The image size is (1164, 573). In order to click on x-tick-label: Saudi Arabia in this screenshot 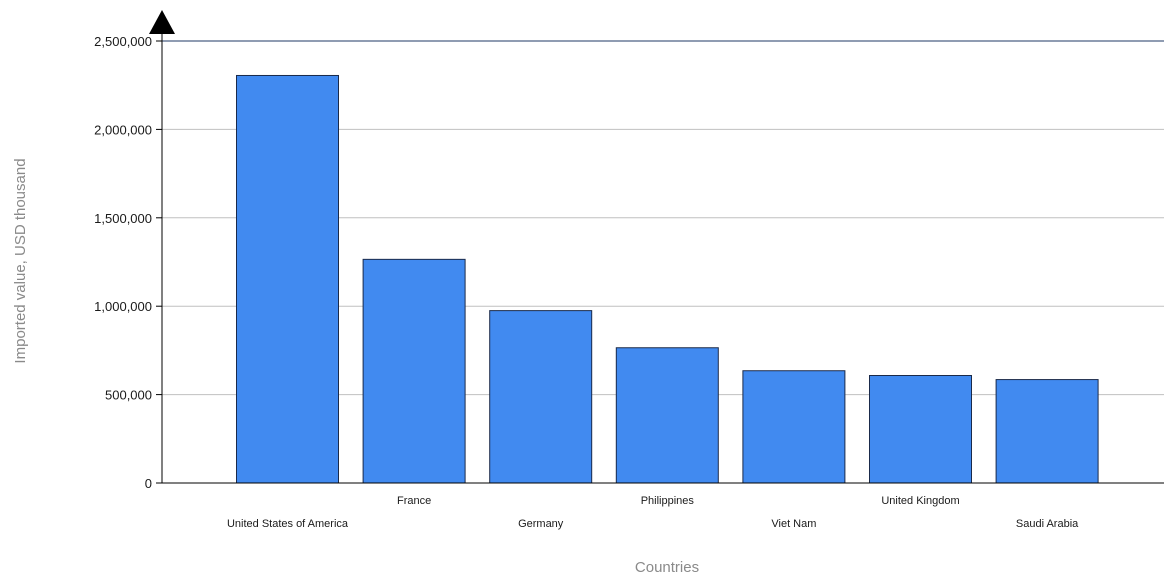, I will do `click(1047, 524)`.